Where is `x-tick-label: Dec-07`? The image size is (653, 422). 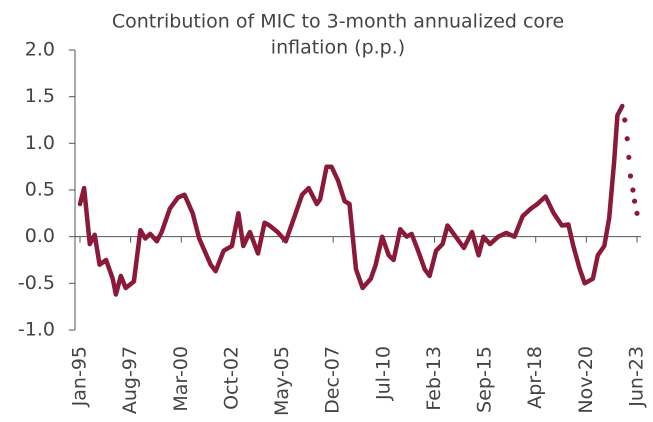
x-tick-label: Dec-07 is located at coordinates (333, 380).